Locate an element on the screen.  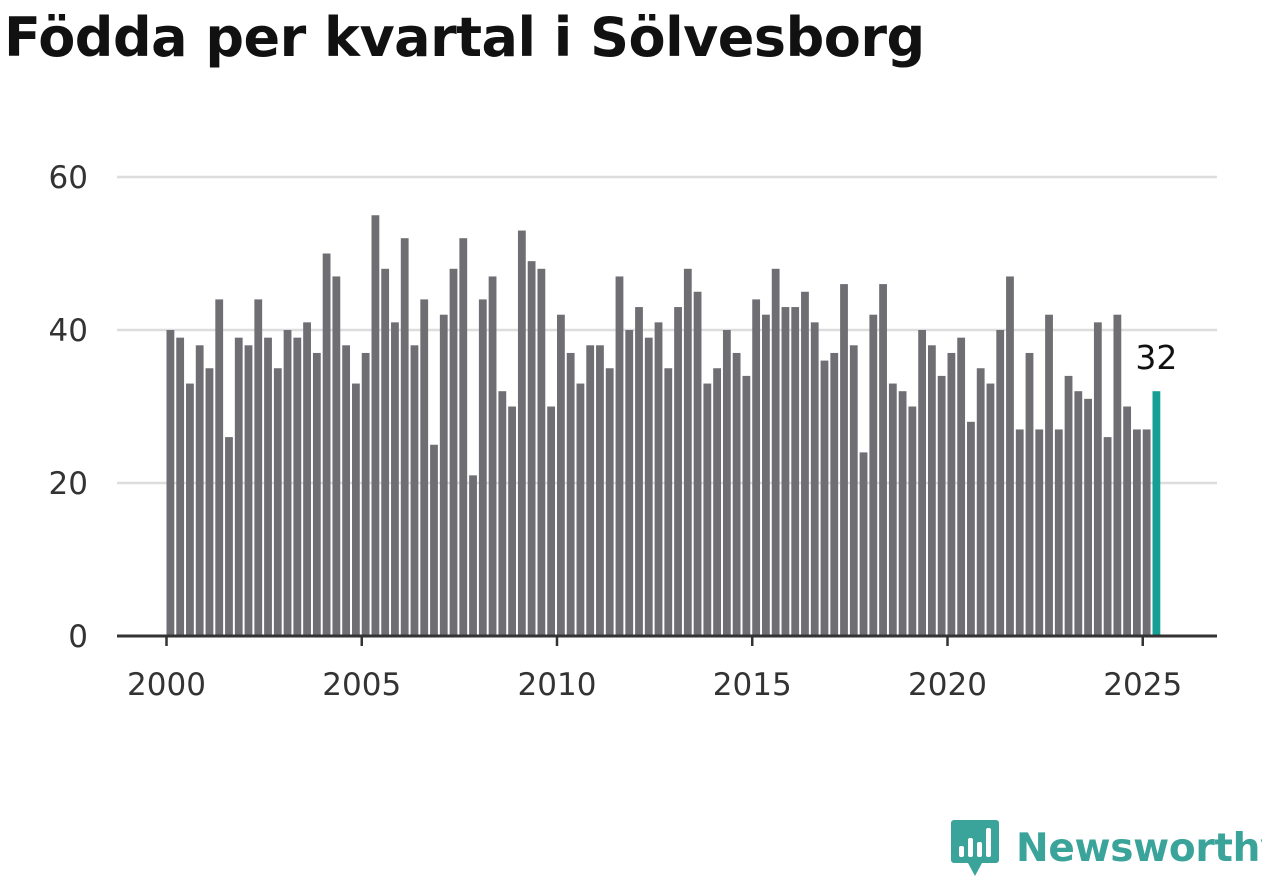
y-tick-label: 20 is located at coordinates (68, 484).